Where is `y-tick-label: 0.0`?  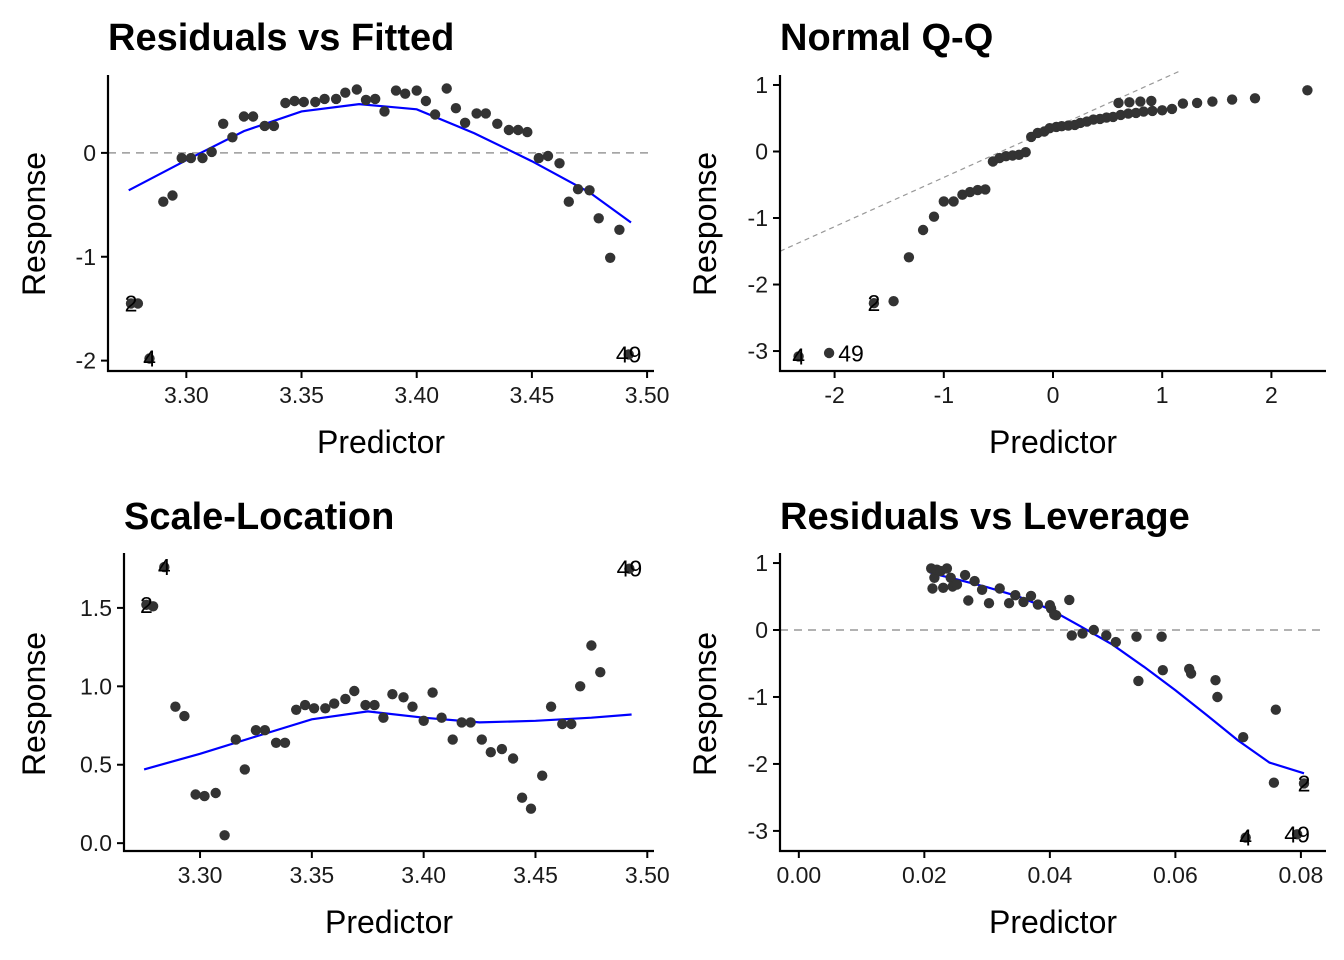 y-tick-label: 0.0 is located at coordinates (96, 843).